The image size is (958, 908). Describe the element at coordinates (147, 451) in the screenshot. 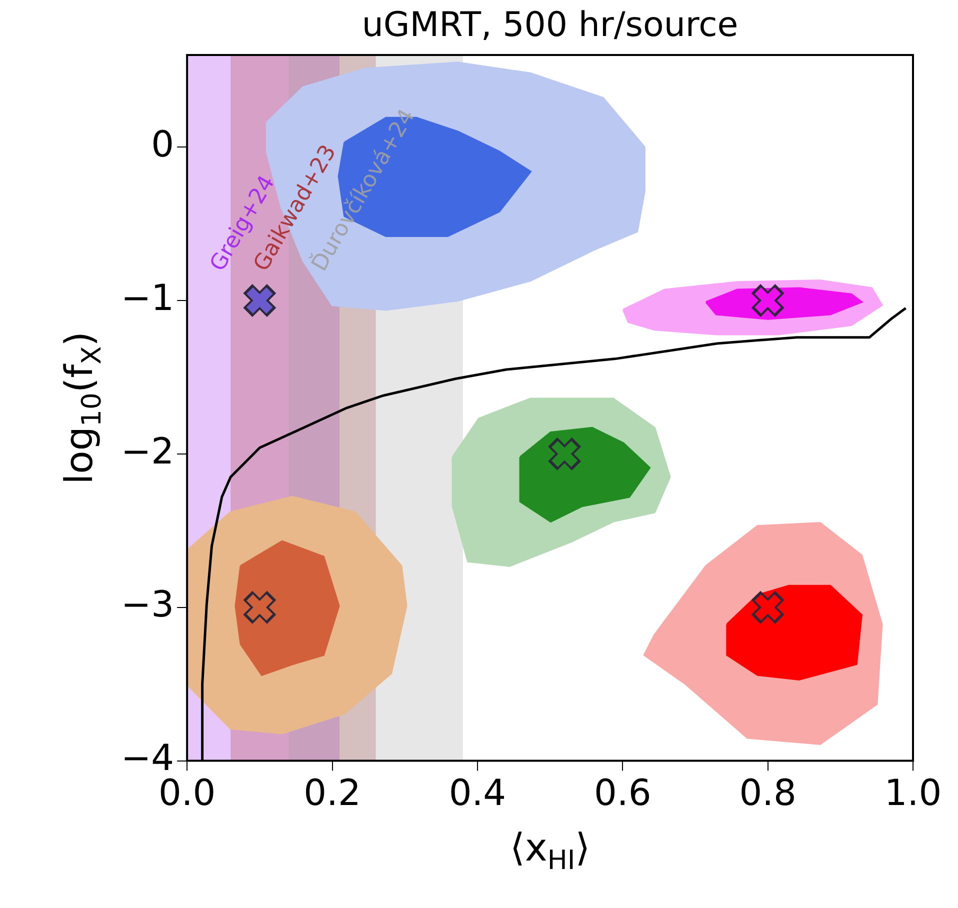

I see `y-tick-label: −2` at that location.